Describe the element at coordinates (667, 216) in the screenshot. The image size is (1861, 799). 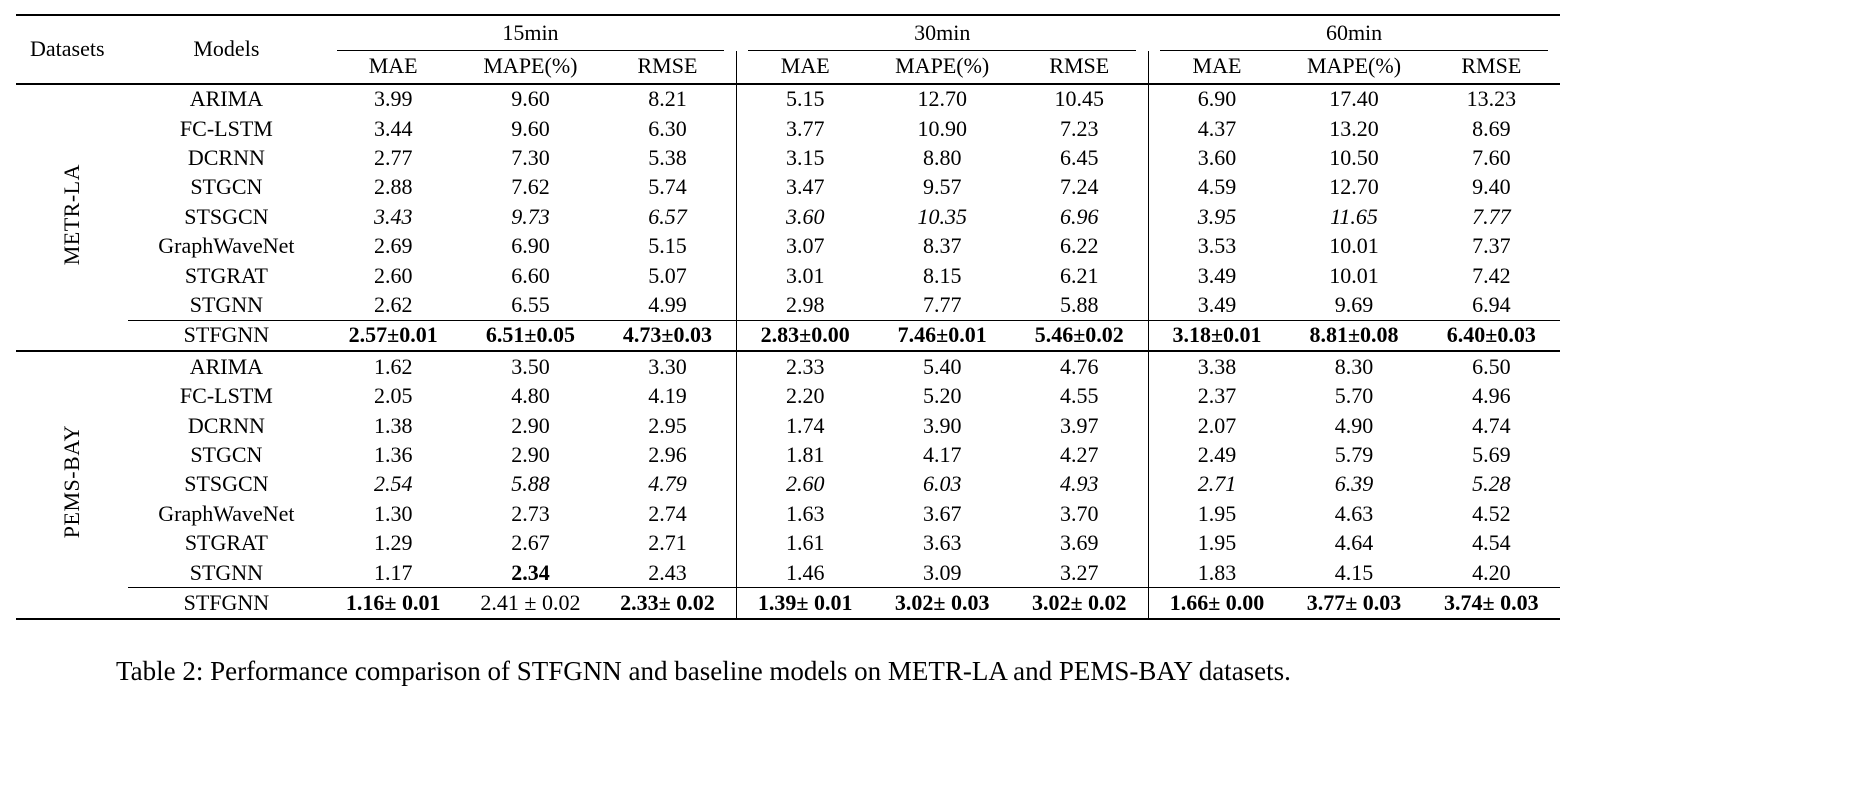
I see `metric-value: 6.57` at that location.